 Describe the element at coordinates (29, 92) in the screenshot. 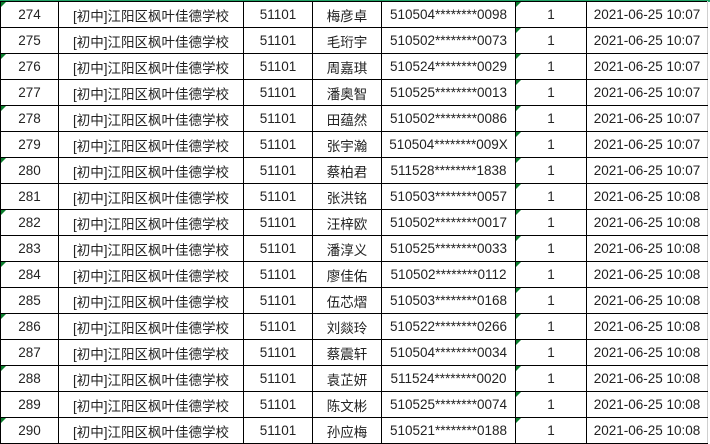

I see `cell-no: 277` at that location.